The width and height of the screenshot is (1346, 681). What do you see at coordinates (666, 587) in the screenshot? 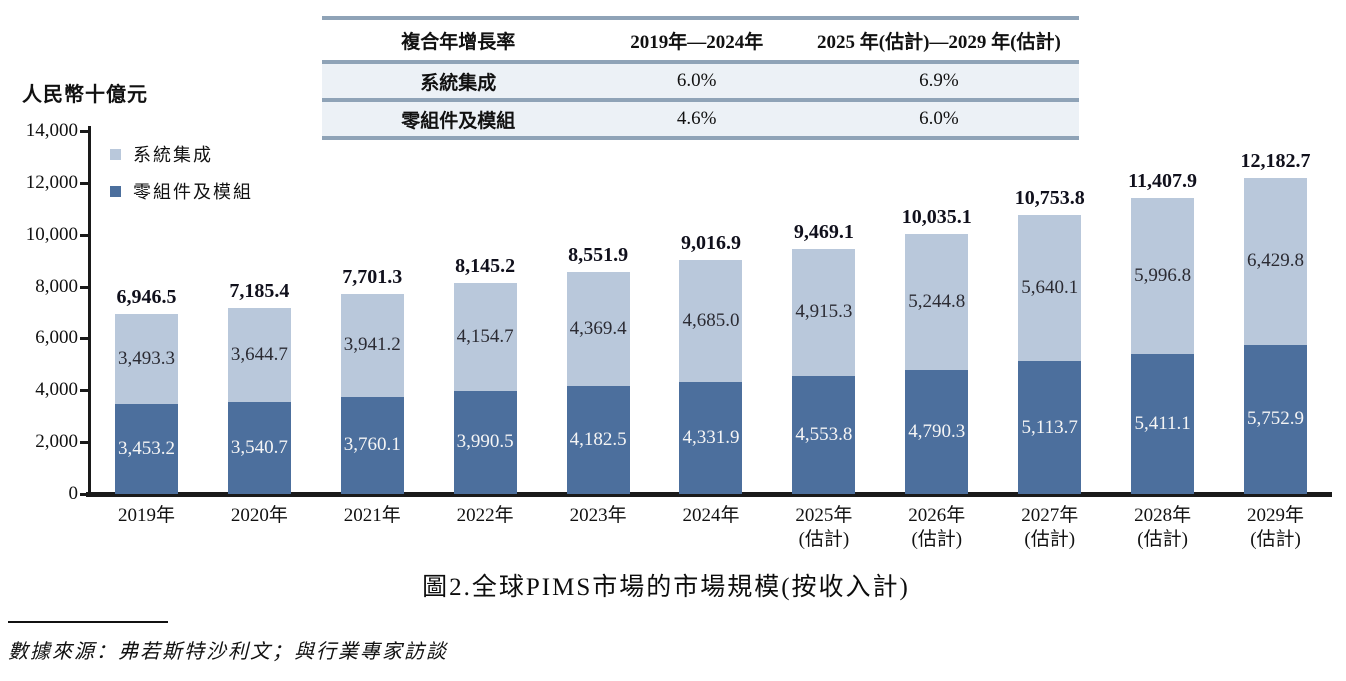
I see `figure-caption: 圖2.全球PIMS市場的市場規模(按收入計)` at bounding box center [666, 587].